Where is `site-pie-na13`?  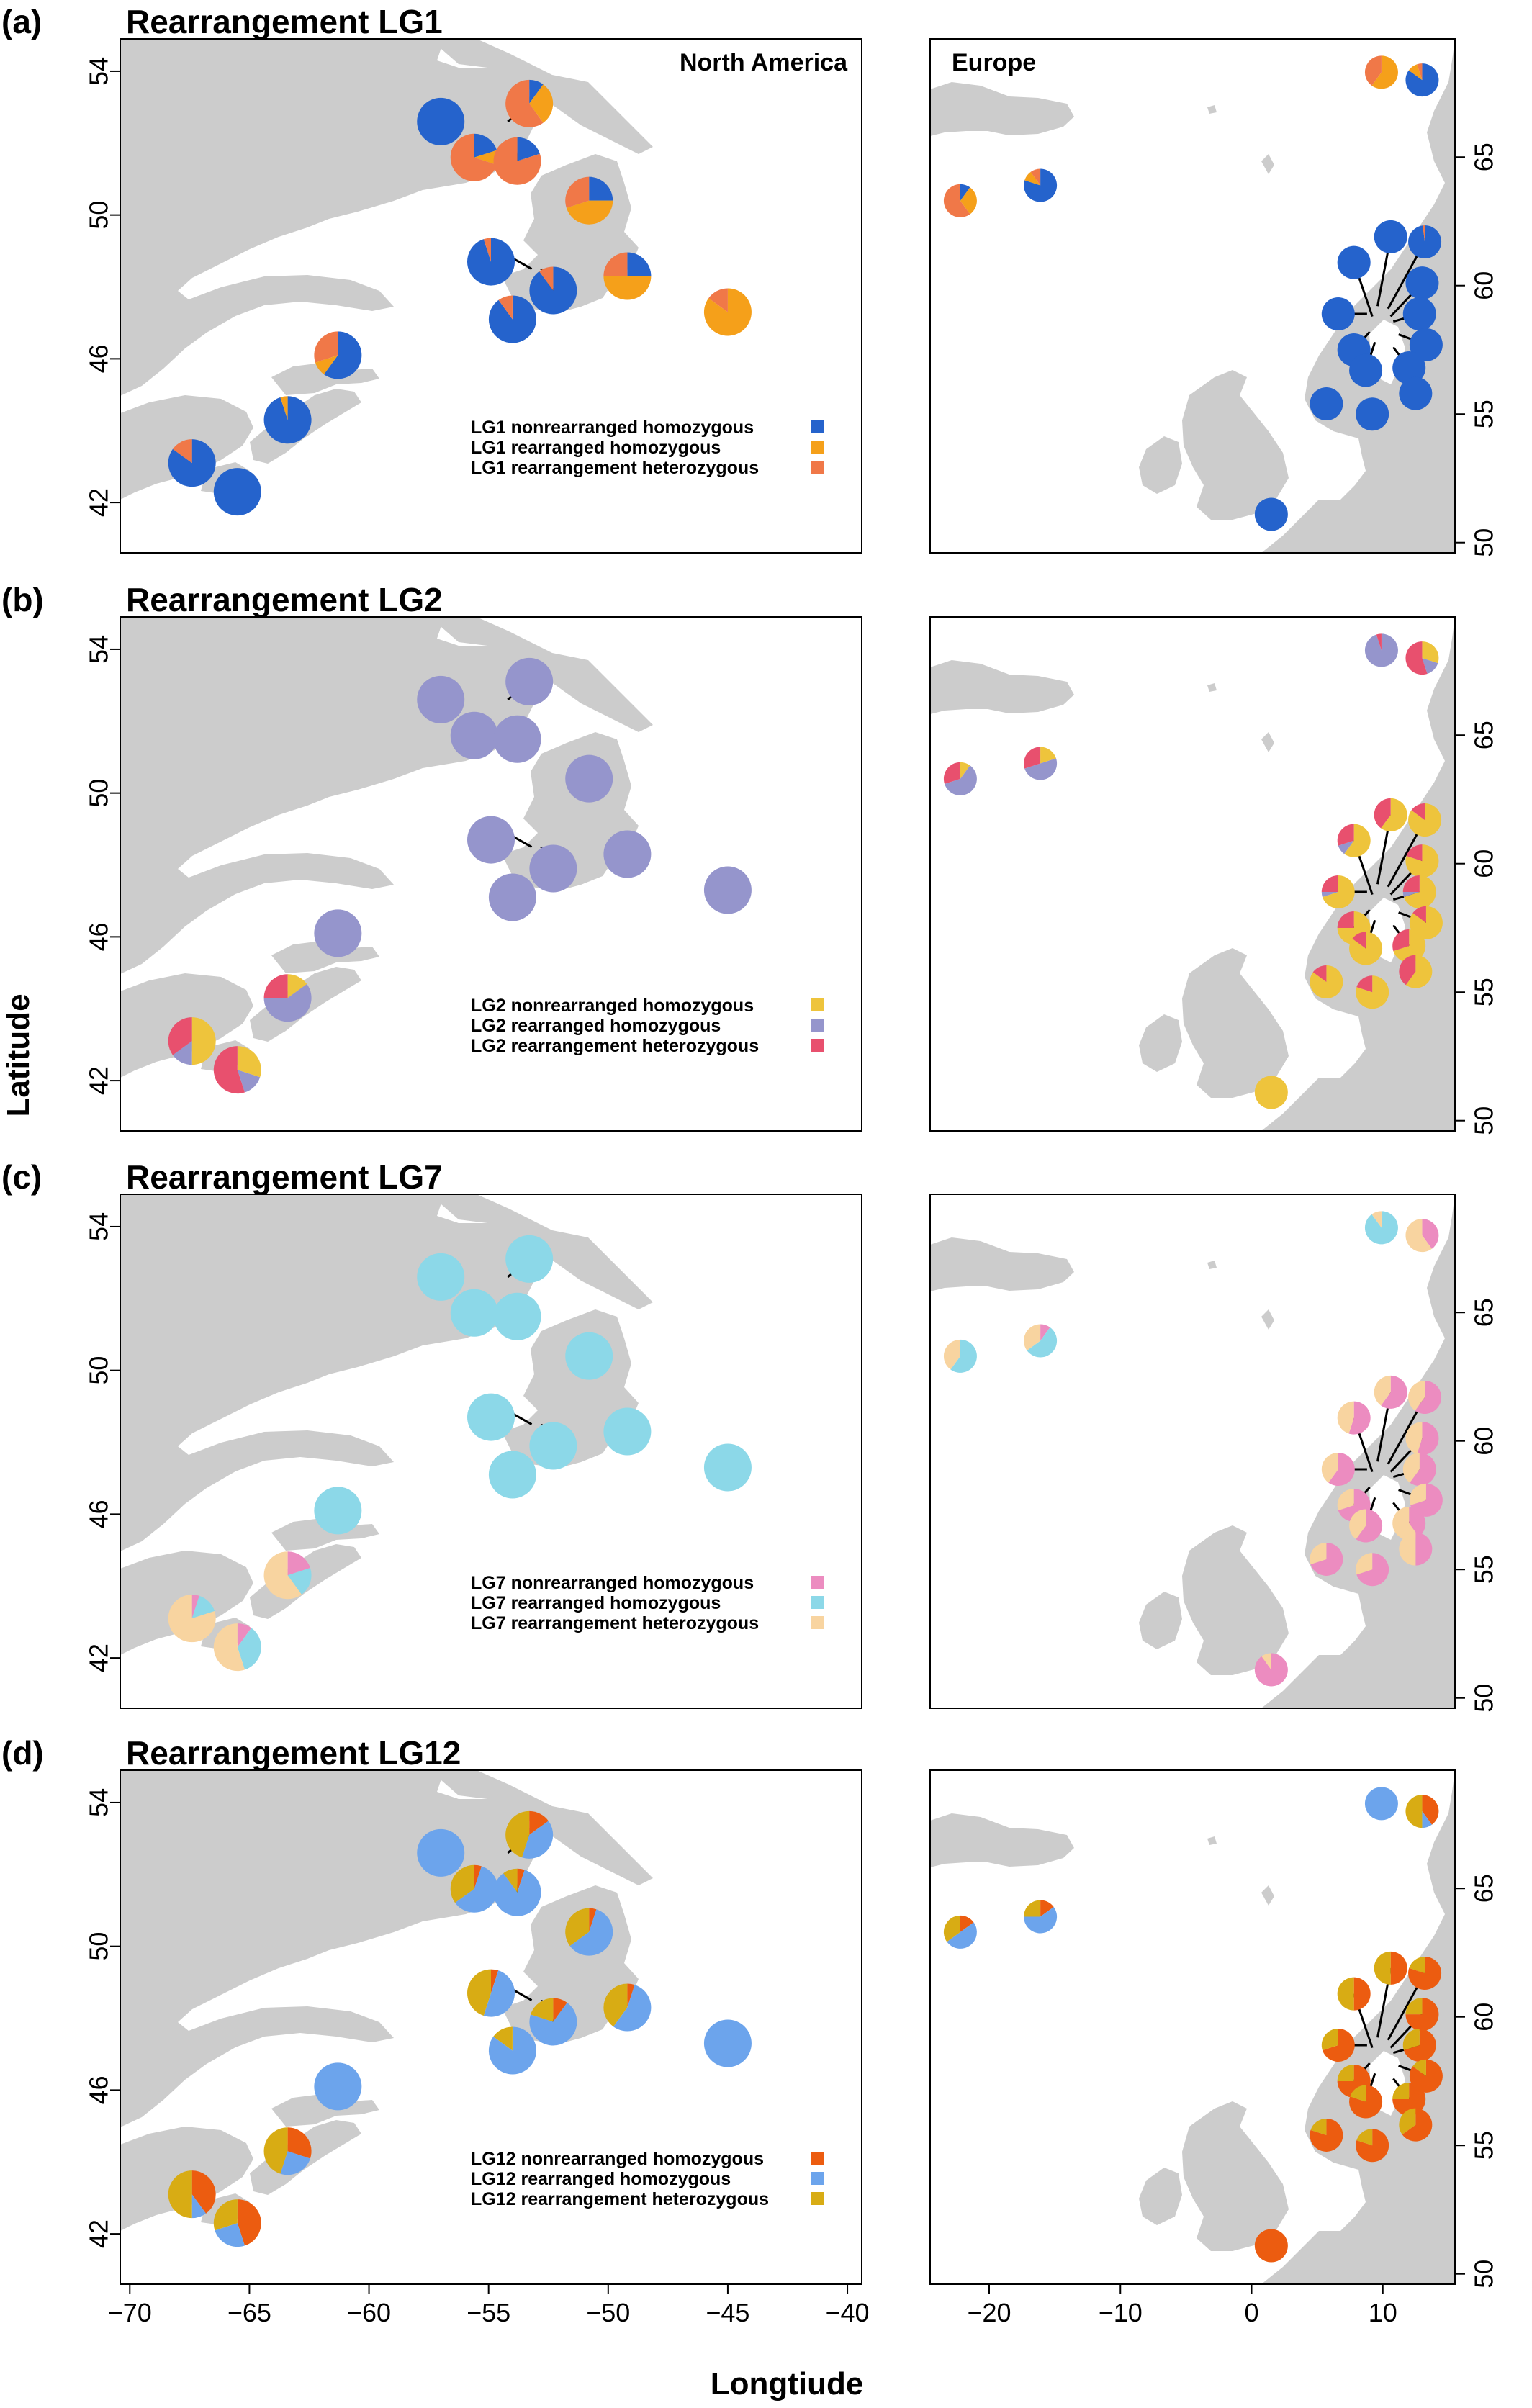
site-pie-na13 is located at coordinates (627, 2007).